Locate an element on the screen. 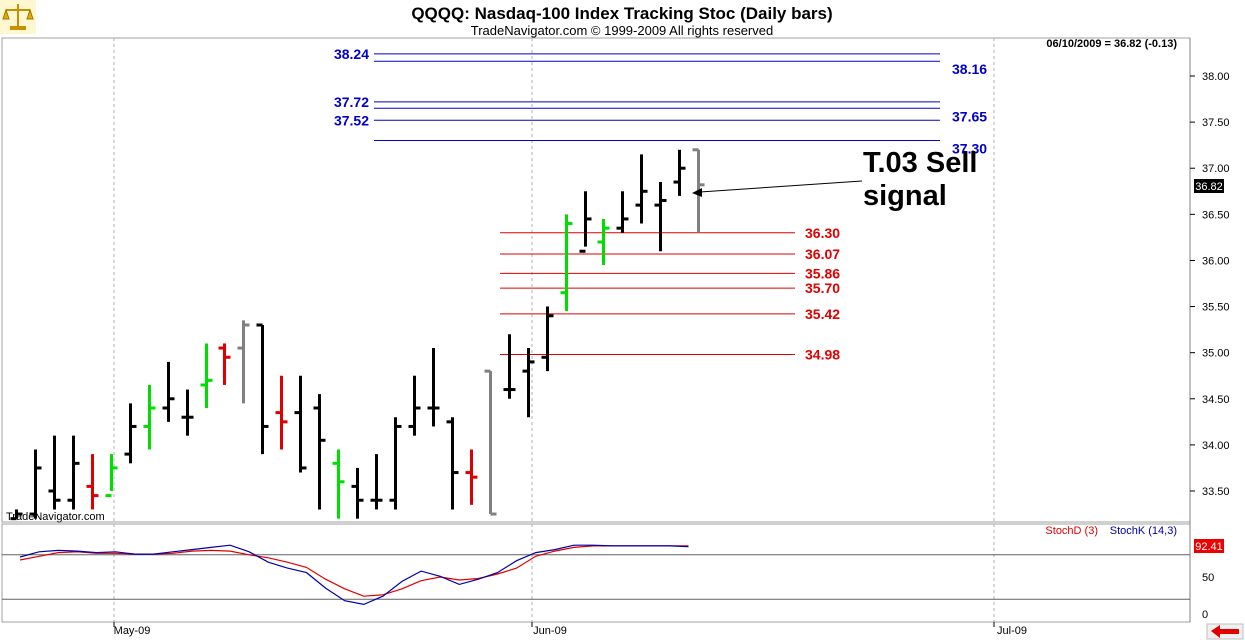 The image size is (1245, 640). support-label: 35.70 is located at coordinates (822, 288).